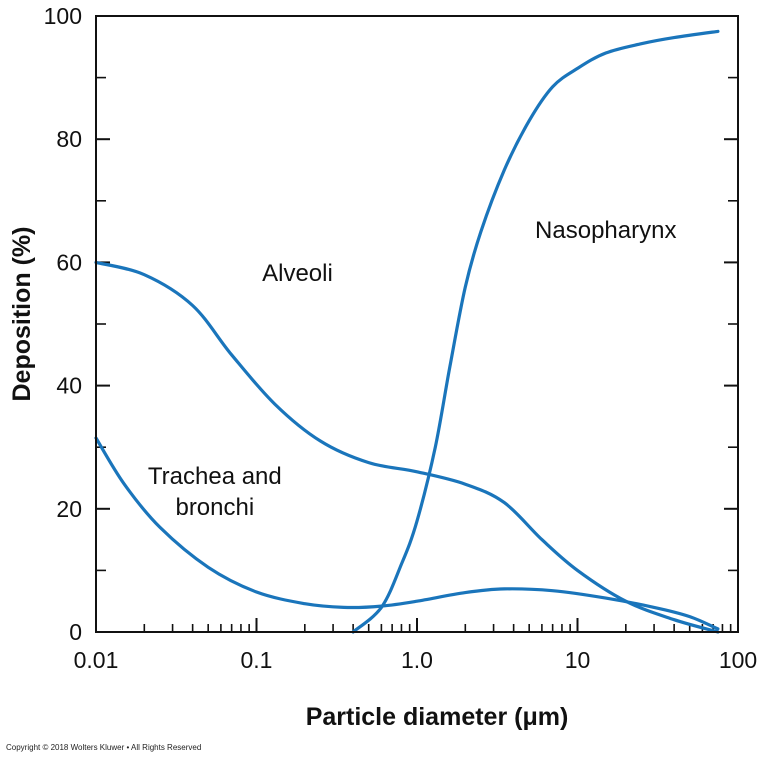 Image resolution: width=768 pixels, height=759 pixels. I want to click on x-axis-title: Particle diameter (μm), so click(437, 717).